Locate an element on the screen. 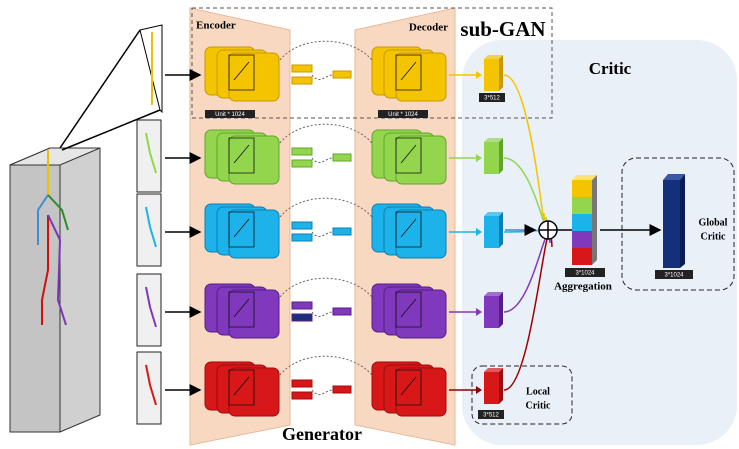  local-critic-label: Critic is located at coordinates (539, 405).